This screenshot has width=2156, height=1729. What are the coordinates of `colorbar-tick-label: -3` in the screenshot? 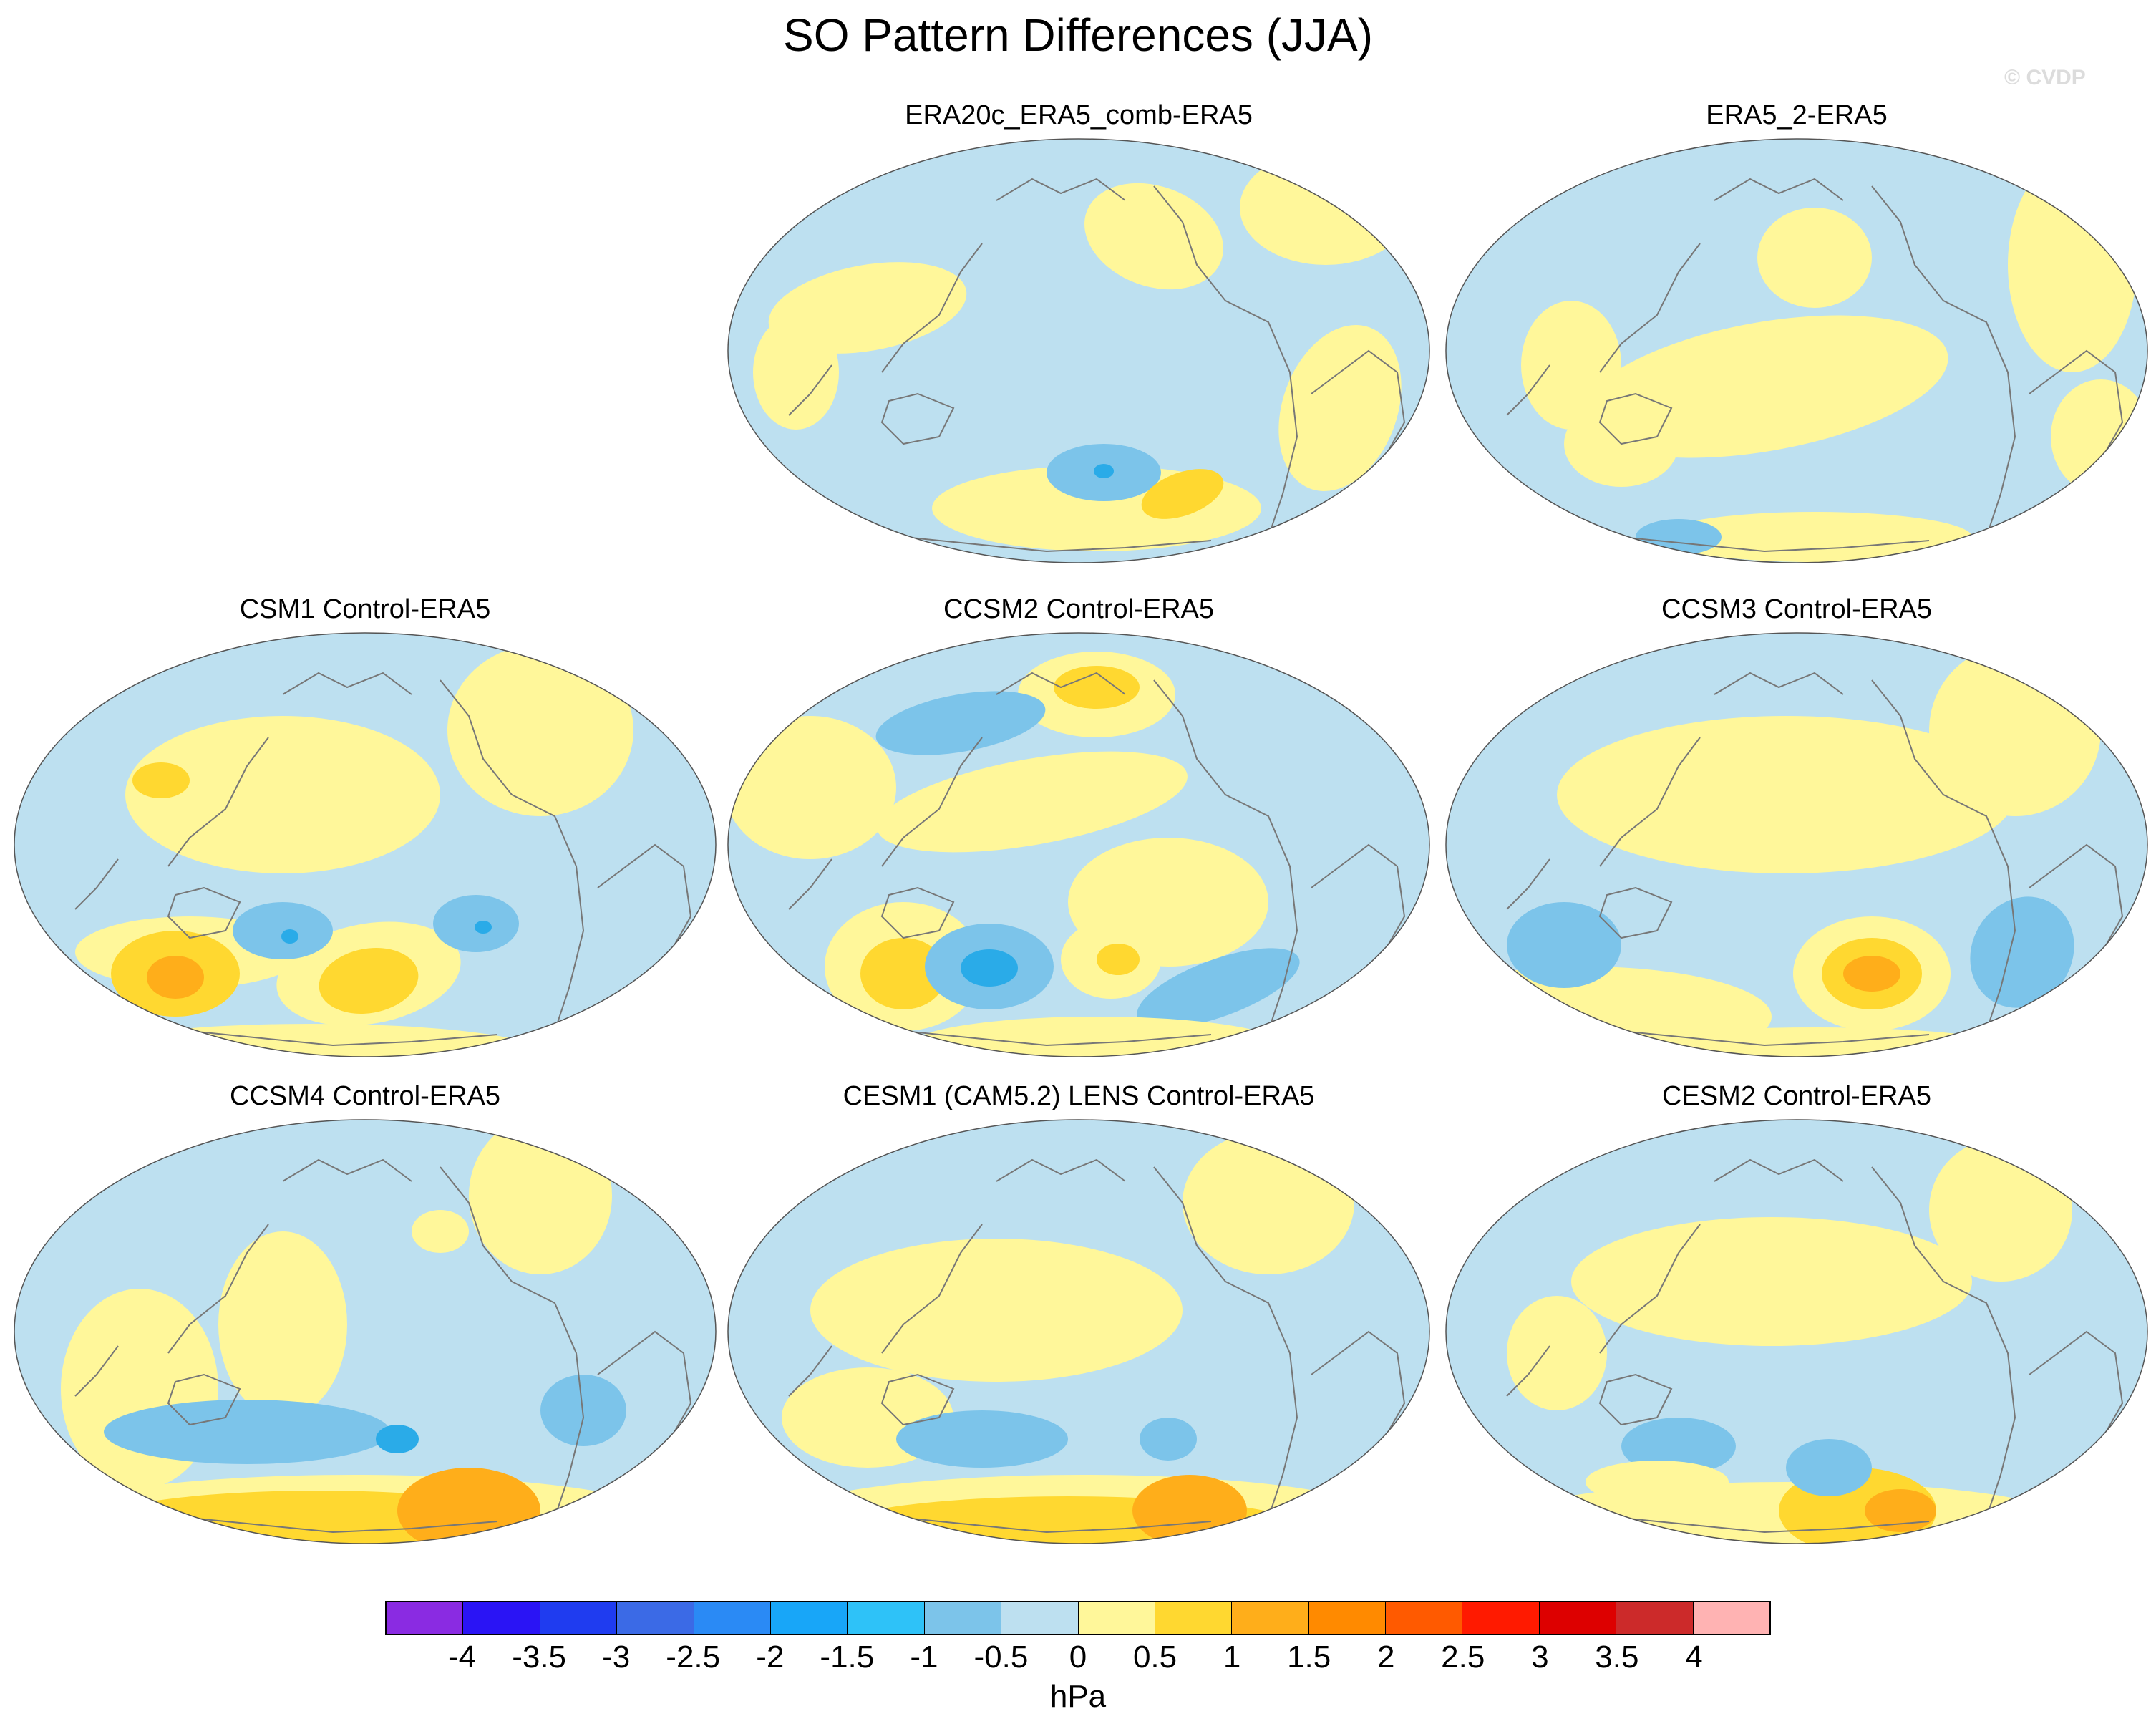 It's located at (616, 1657).